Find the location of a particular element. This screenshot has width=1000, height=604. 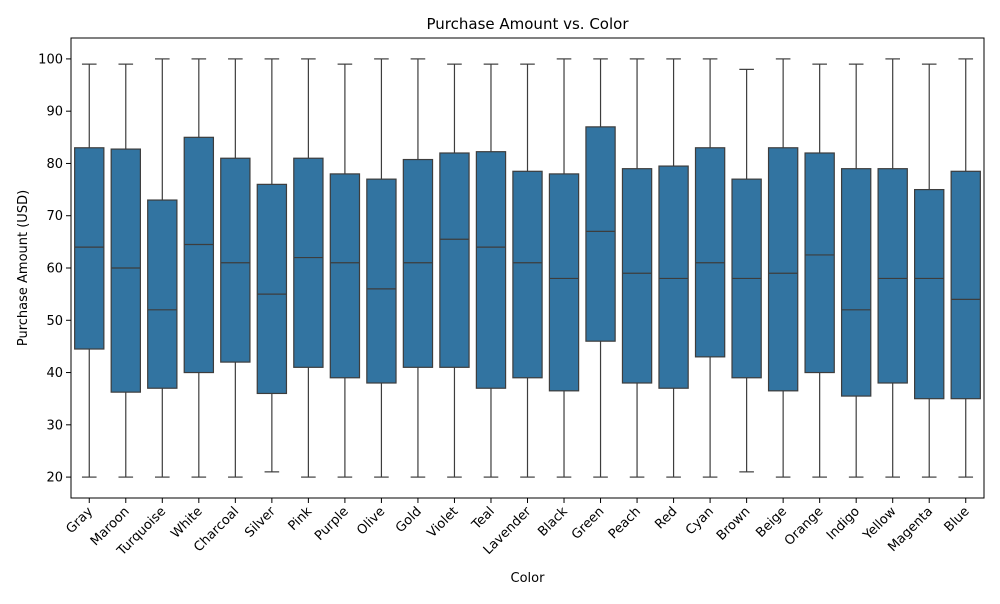

box-teal is located at coordinates (491, 270).